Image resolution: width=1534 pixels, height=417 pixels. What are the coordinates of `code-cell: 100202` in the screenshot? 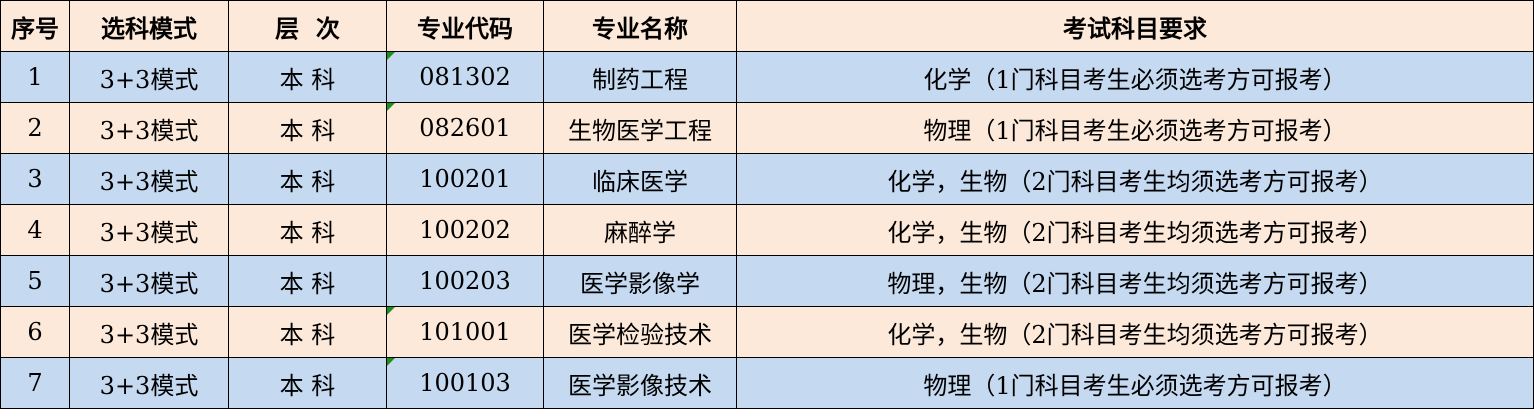 It's located at (465, 230).